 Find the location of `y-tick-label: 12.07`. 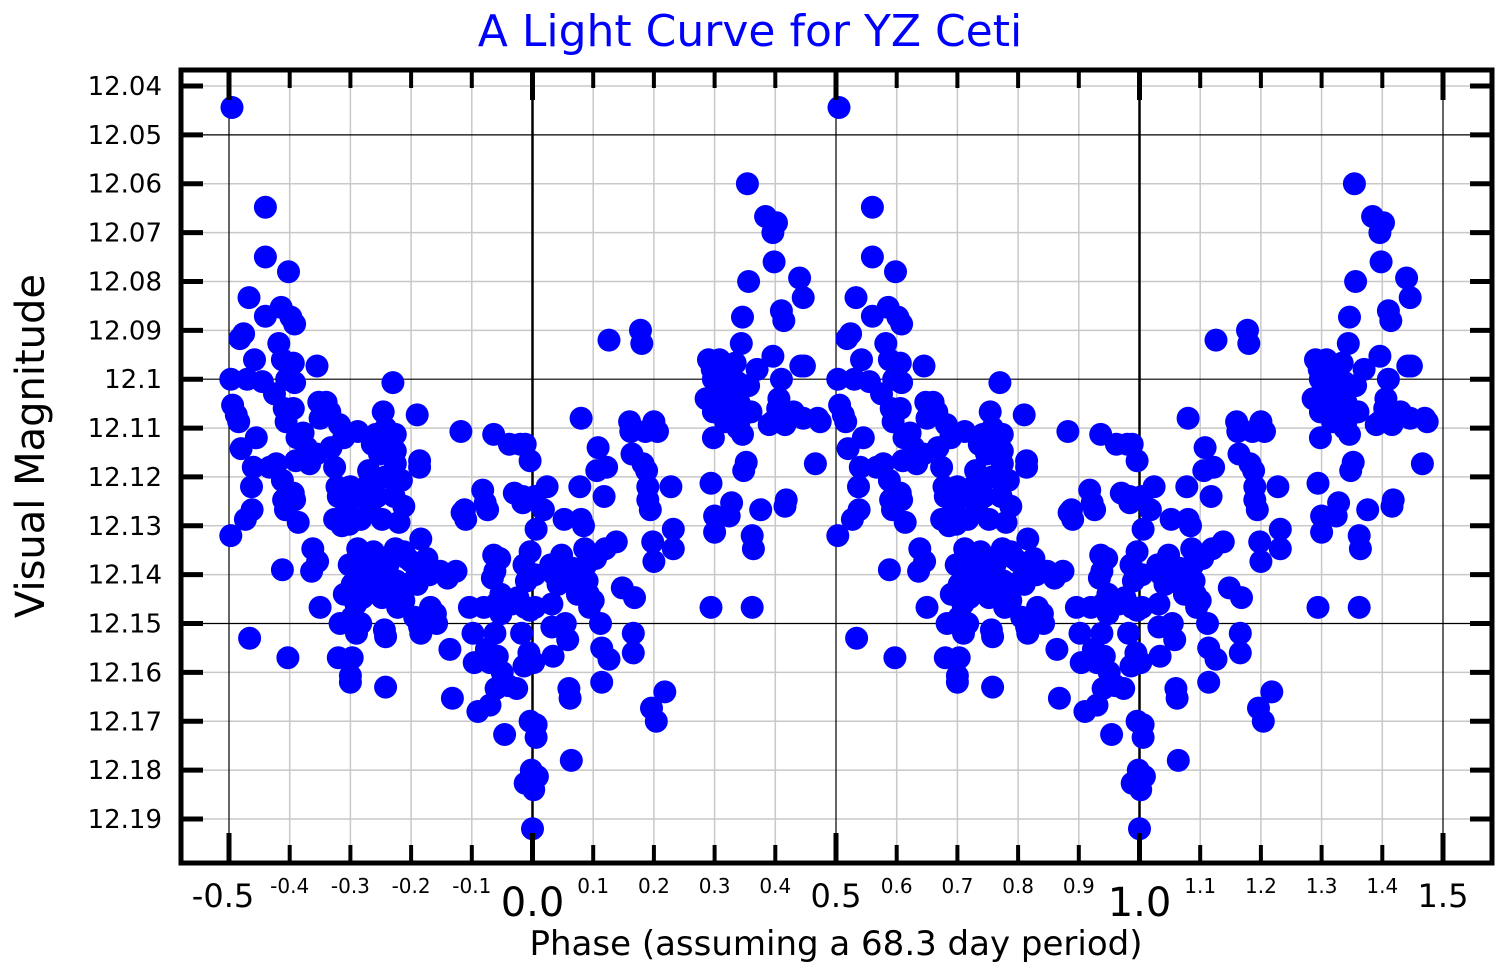

y-tick-label: 12.07 is located at coordinates (125, 234).